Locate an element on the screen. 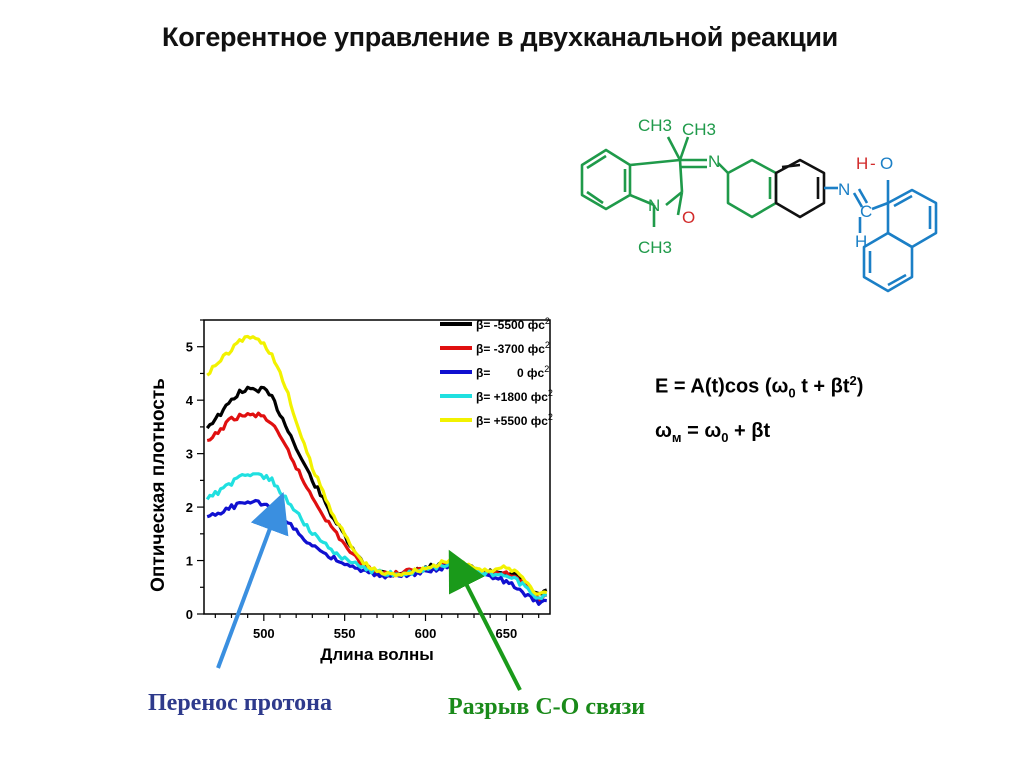 The height and width of the screenshot is (768, 1024). molecule-diagram: CH3 CH3 N N O CH3 N H - O C H is located at coordinates (759, 204).